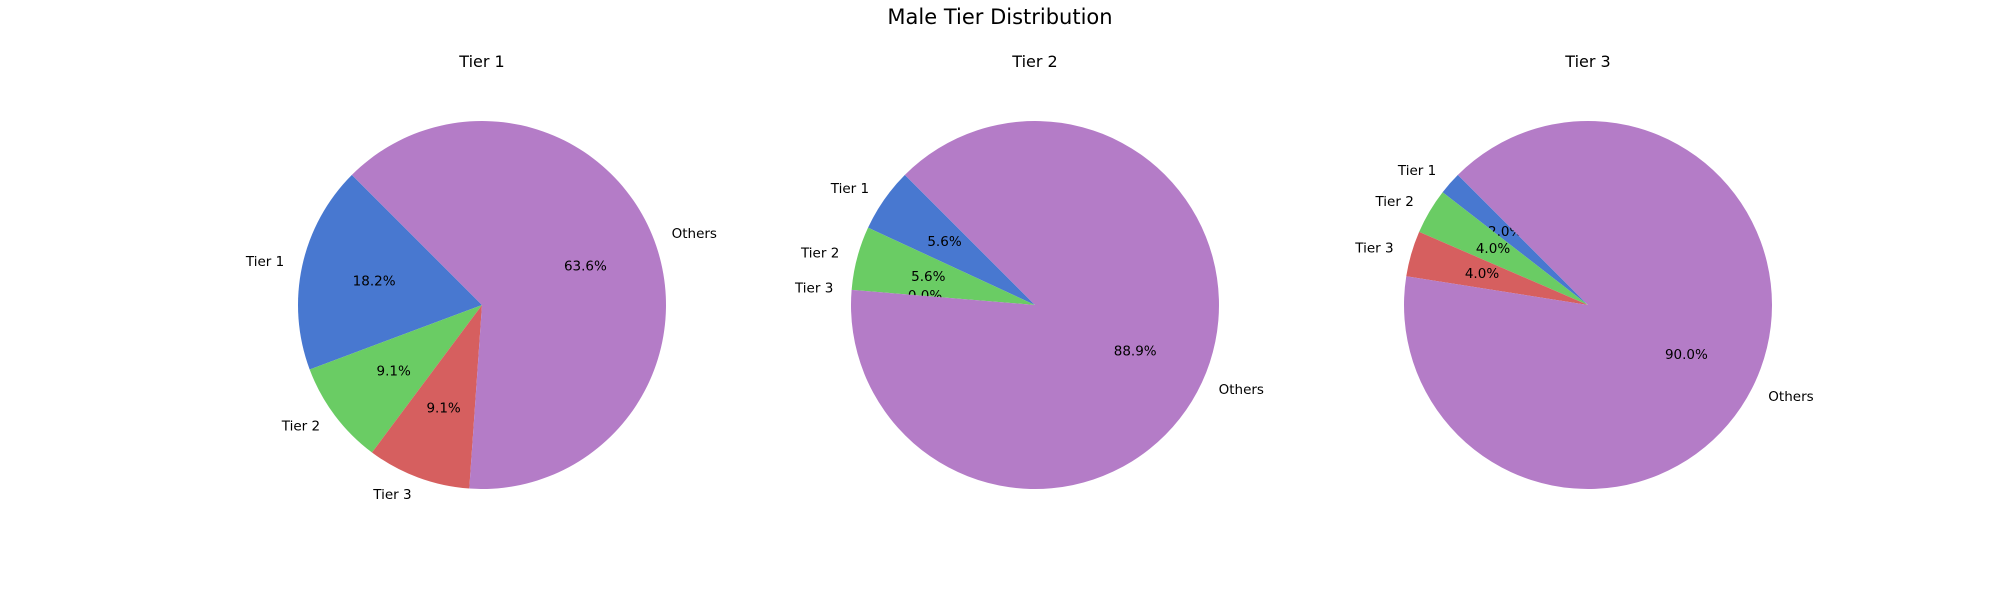  What do you see at coordinates (585, 266) in the screenshot?
I see `slice-percent-label: 63.6%` at bounding box center [585, 266].